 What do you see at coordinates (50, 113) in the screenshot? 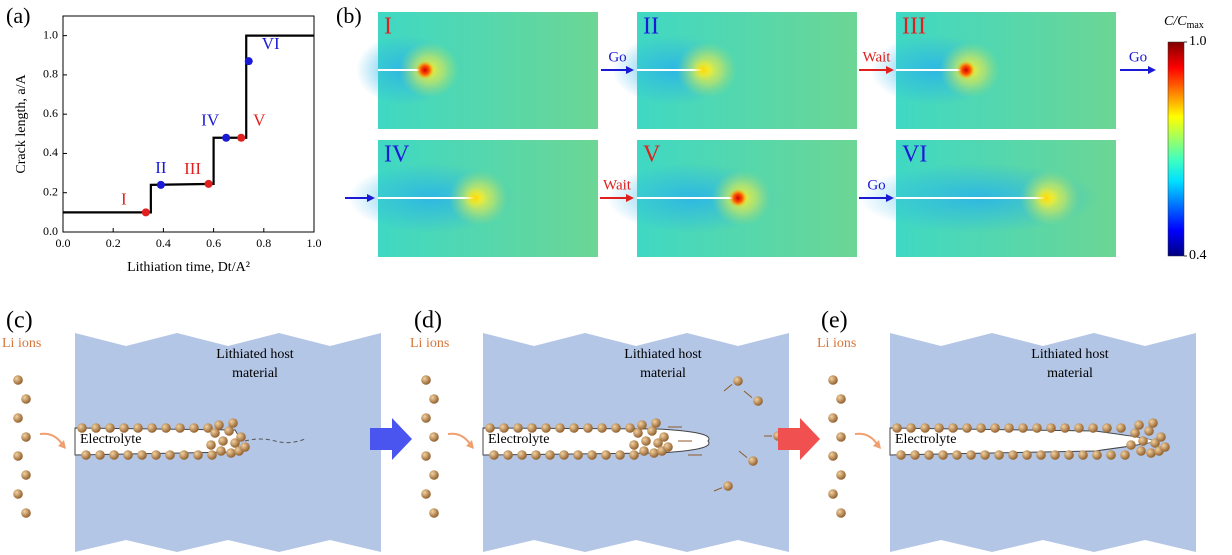
I see `y-tick-label: 0.6` at bounding box center [50, 113].